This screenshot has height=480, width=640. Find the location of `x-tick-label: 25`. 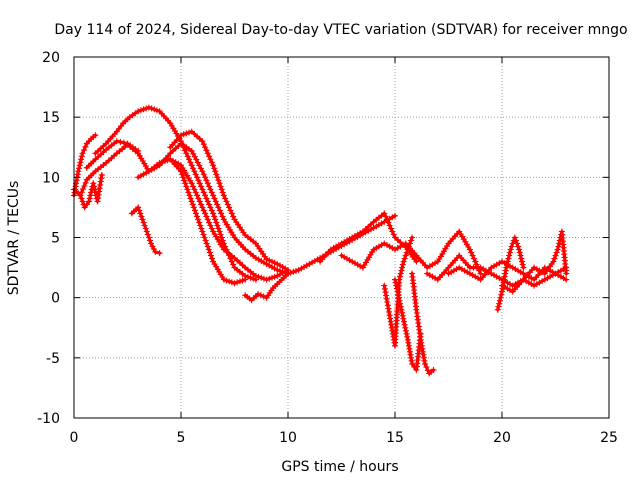

x-tick-label: 25 is located at coordinates (609, 438).